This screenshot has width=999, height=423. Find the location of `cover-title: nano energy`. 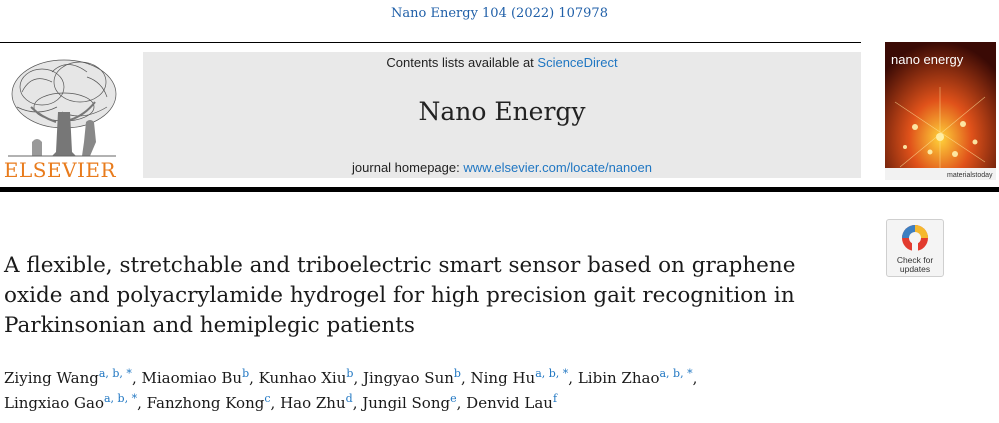

cover-title: nano energy is located at coordinates (927, 59).